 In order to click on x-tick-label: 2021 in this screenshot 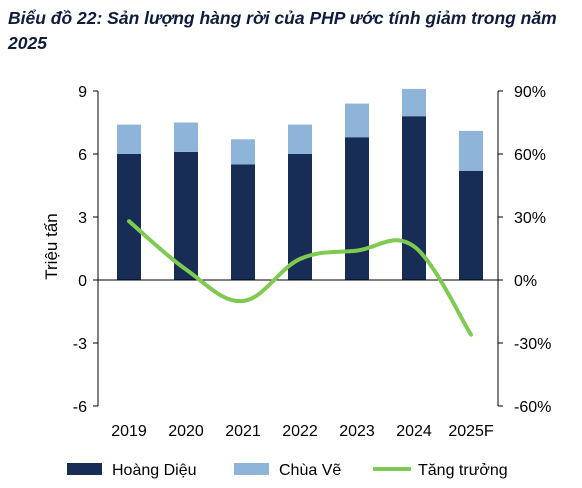, I will do `click(243, 431)`.